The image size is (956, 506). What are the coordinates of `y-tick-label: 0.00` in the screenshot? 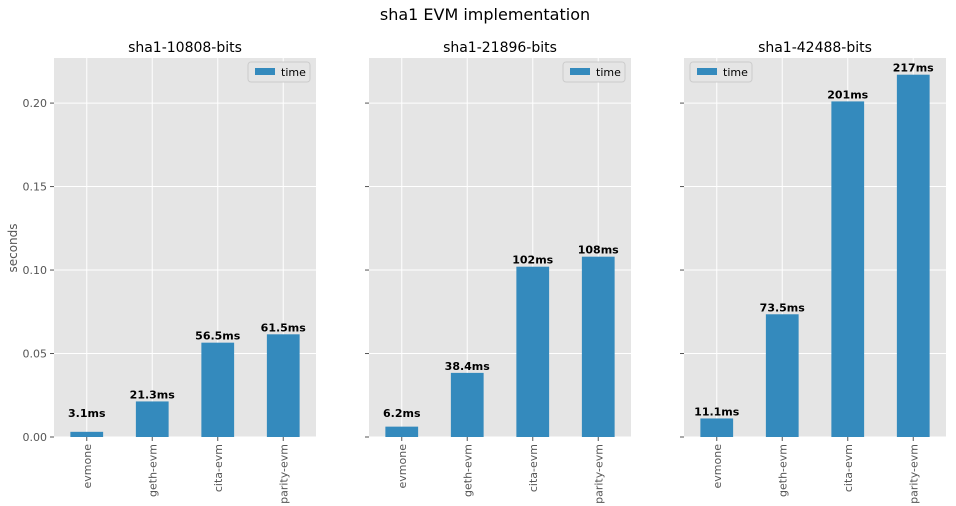 It's located at (35, 437).